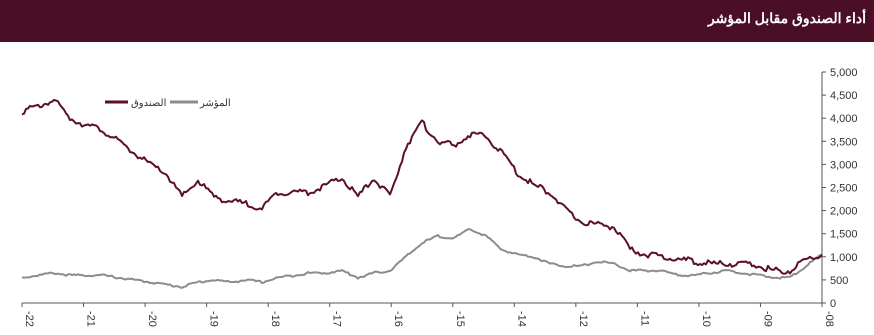 Image resolution: width=874 pixels, height=335 pixels. What do you see at coordinates (644, 318) in the screenshot?
I see `x-tick-label: -11` at bounding box center [644, 318].